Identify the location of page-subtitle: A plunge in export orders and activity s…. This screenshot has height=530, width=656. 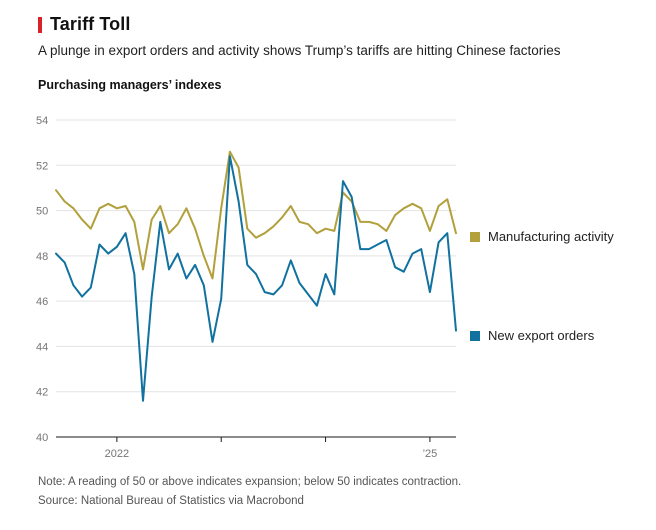
(299, 50).